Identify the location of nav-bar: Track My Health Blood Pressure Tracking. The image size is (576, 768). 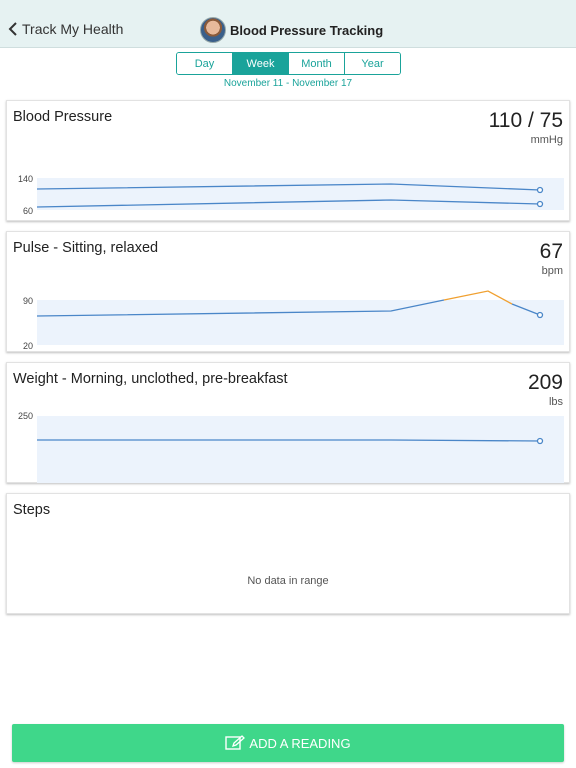
(288, 24).